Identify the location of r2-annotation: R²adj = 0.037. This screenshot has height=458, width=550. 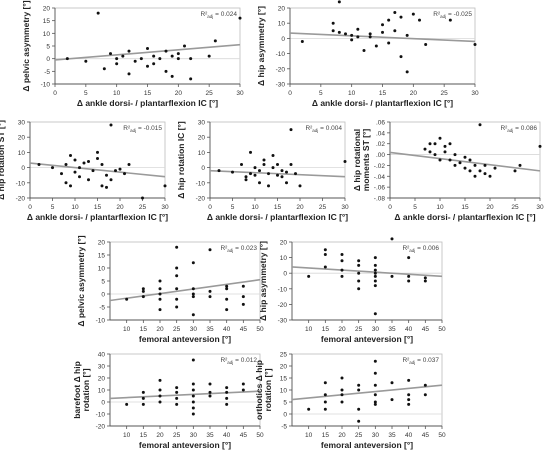
(420, 361).